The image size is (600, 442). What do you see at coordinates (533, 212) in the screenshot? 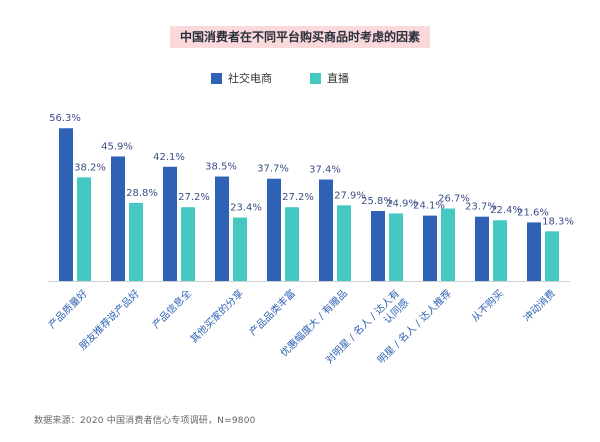
I see `value-label-social-ecommerce-9: 21.6%` at bounding box center [533, 212].